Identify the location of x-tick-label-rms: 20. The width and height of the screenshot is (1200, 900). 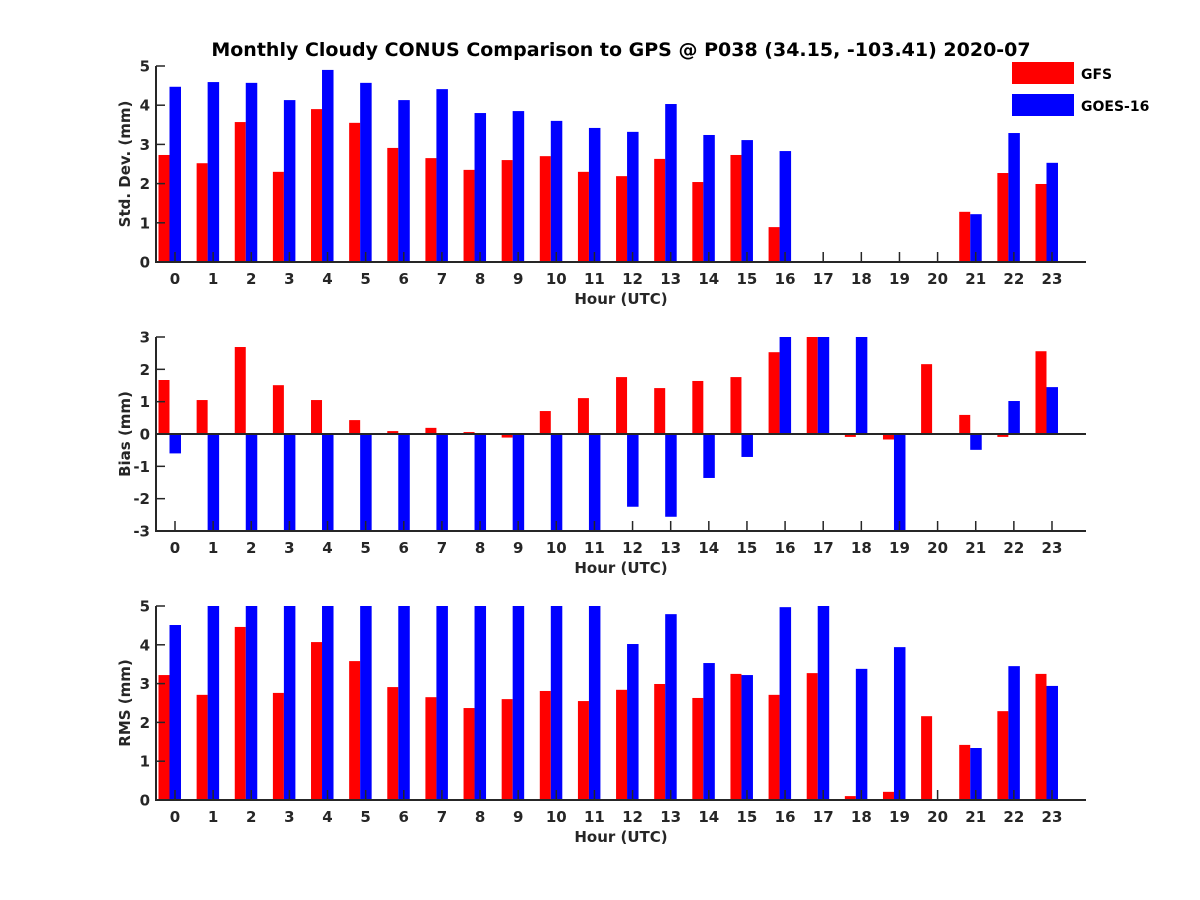
(937, 817).